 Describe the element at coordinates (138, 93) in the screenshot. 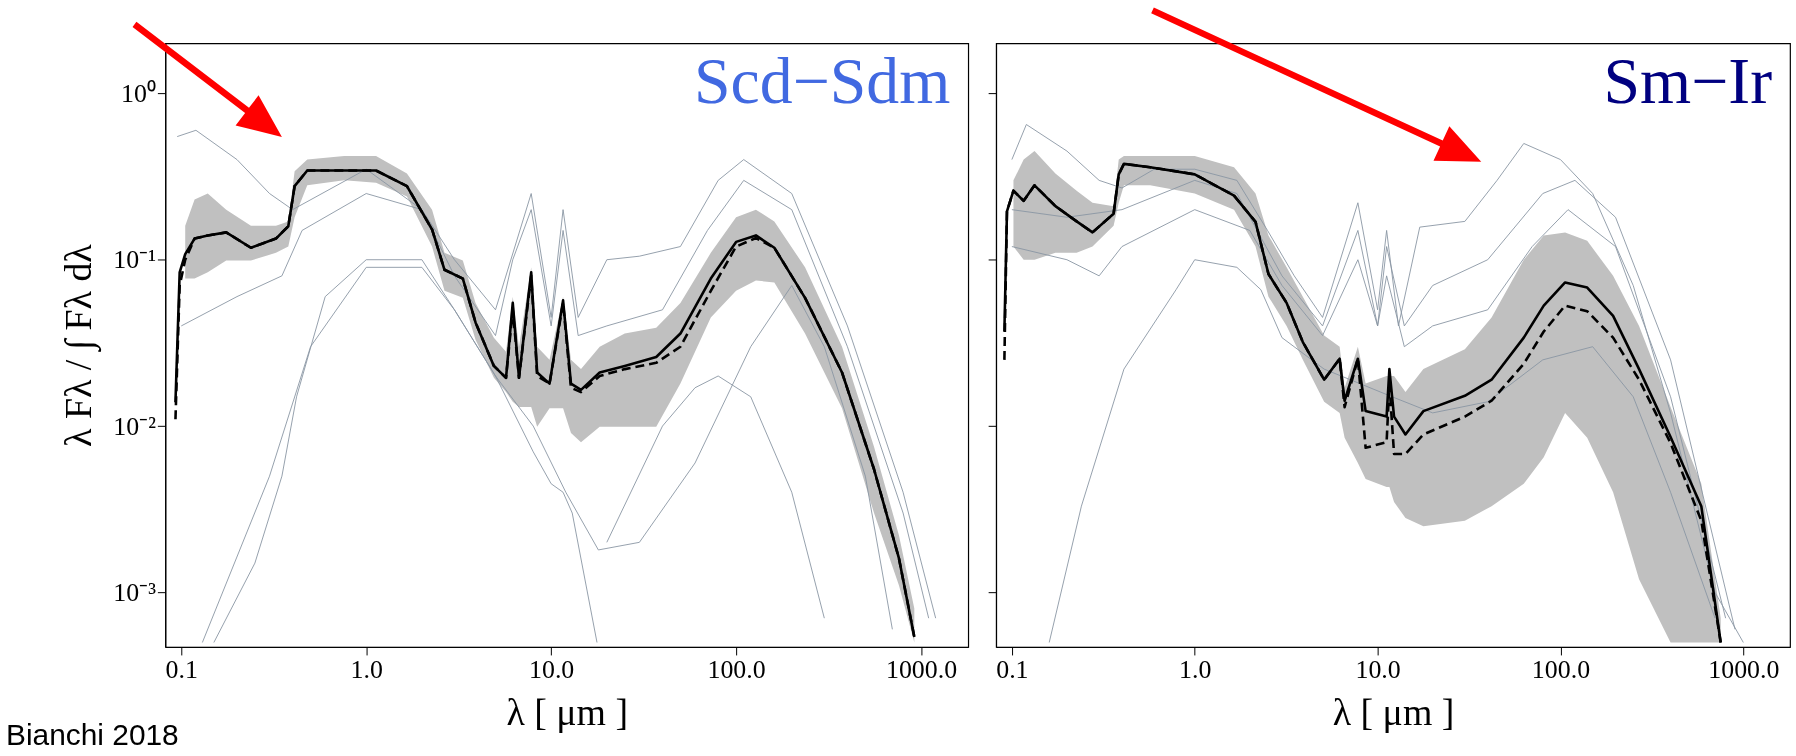

I see `y-tick-label: 10⁰` at that location.